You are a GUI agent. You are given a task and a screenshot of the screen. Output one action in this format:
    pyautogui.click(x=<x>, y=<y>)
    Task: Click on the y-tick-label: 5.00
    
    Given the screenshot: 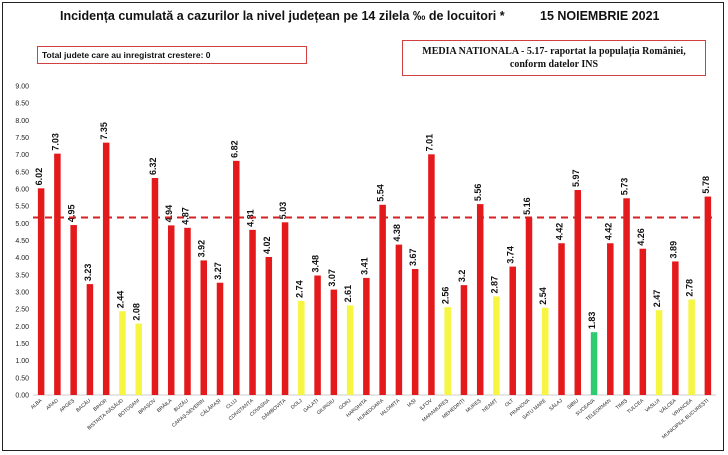 What is the action you would take?
    pyautogui.click(x=22, y=224)
    